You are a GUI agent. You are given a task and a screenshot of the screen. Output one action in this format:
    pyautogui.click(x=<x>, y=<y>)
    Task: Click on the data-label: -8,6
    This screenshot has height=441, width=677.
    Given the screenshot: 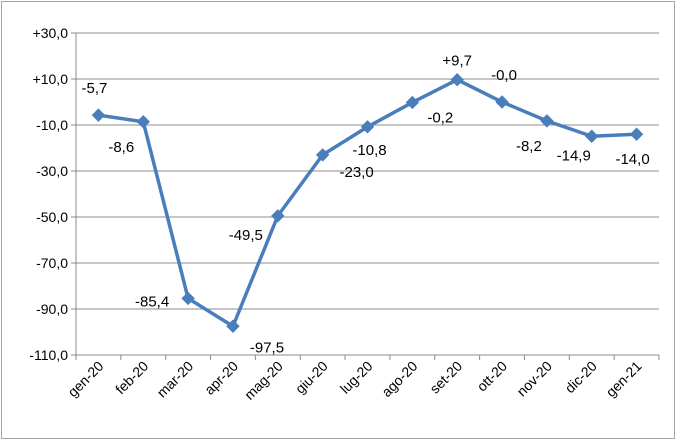 What is the action you would take?
    pyautogui.click(x=121, y=147)
    